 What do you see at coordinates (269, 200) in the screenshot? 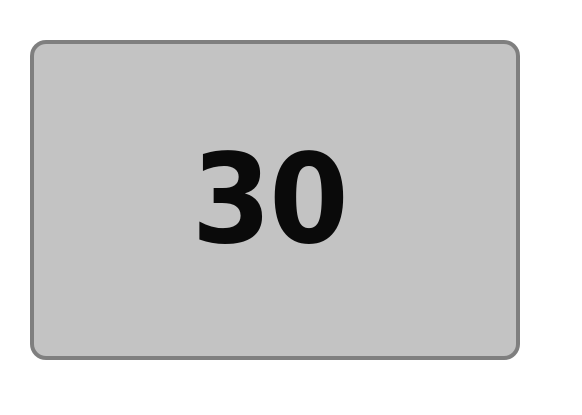
I see `card-number: 30` at bounding box center [269, 200].